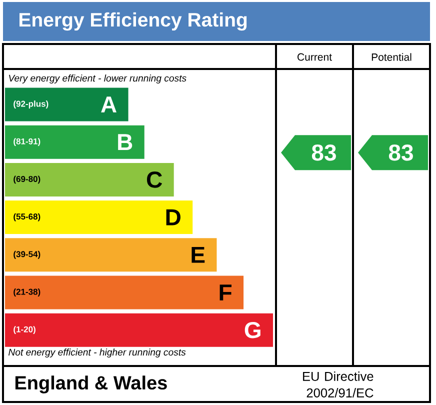  I want to click on y-tick-label: (55-68), so click(27, 217).